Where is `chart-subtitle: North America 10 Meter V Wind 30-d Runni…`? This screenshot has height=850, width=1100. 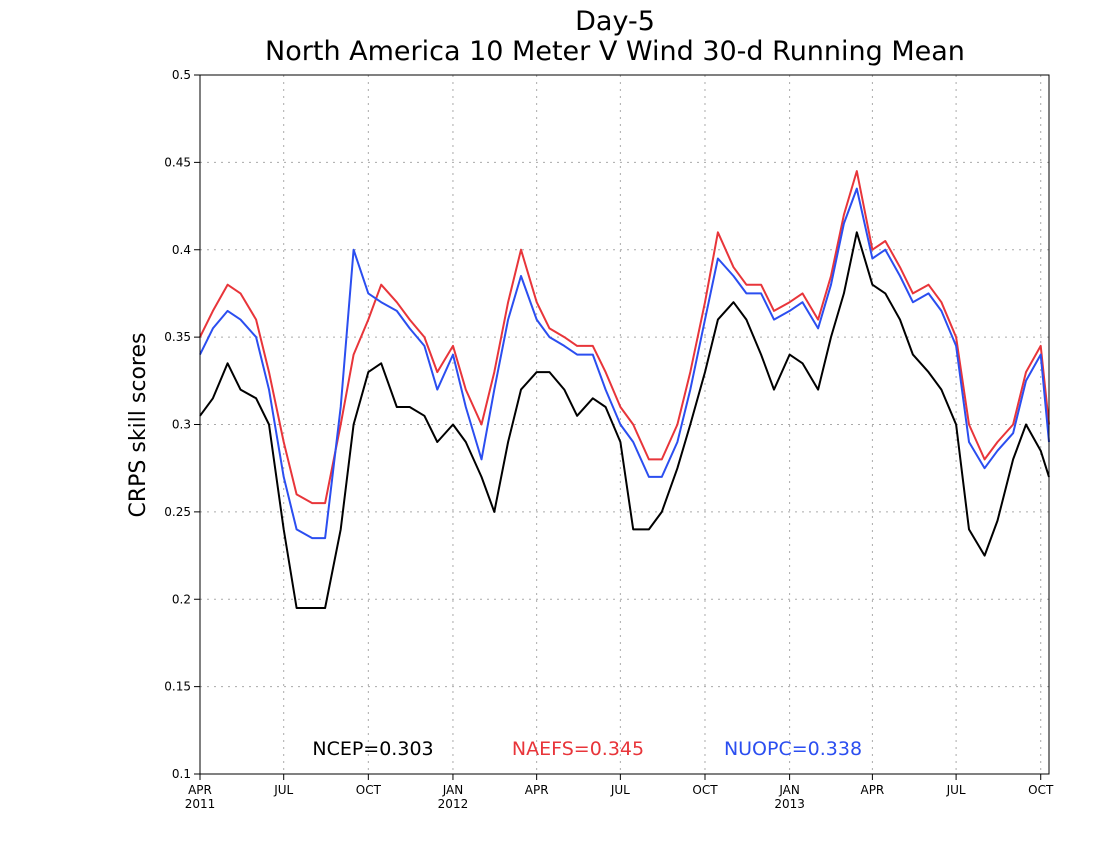 chart-subtitle: North America 10 Meter V Wind 30-d Runni… is located at coordinates (615, 51).